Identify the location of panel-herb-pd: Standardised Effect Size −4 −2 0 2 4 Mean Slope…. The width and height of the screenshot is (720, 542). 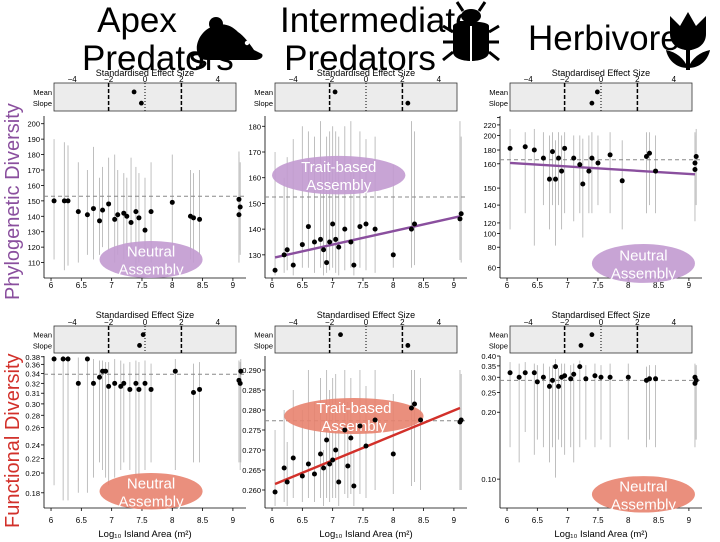
(592, 179).